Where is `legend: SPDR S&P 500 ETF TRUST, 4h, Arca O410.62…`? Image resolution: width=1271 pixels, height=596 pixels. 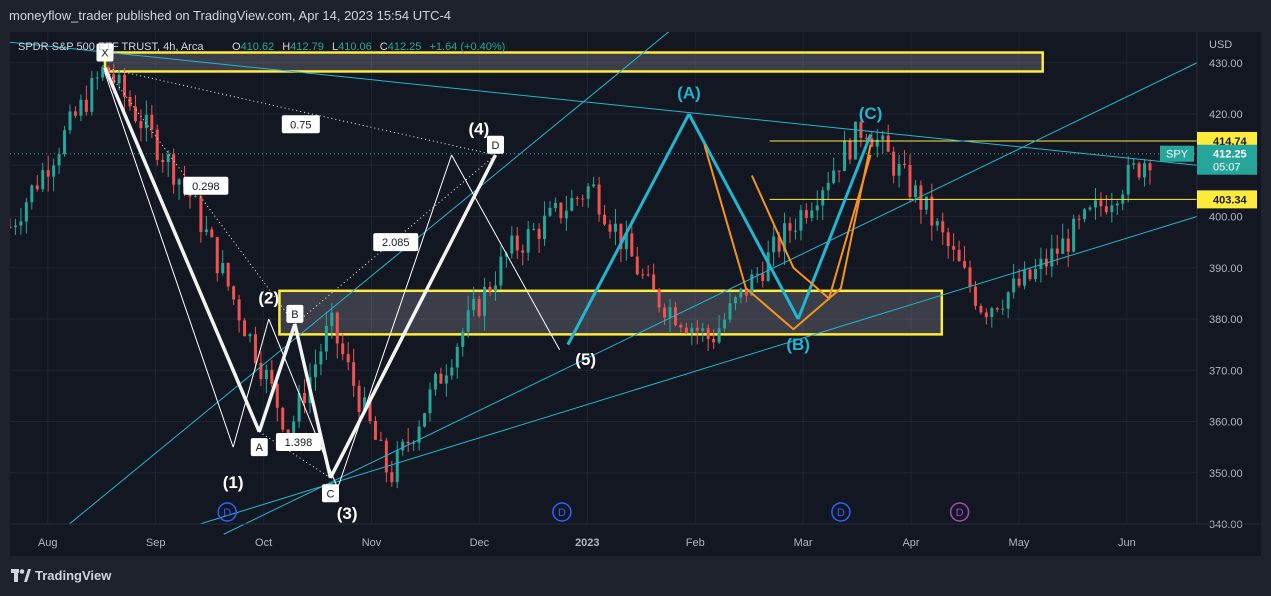 legend: SPDR S&P 500 ETF TRUST, 4h, Arca O410.62… is located at coordinates (625, 46).